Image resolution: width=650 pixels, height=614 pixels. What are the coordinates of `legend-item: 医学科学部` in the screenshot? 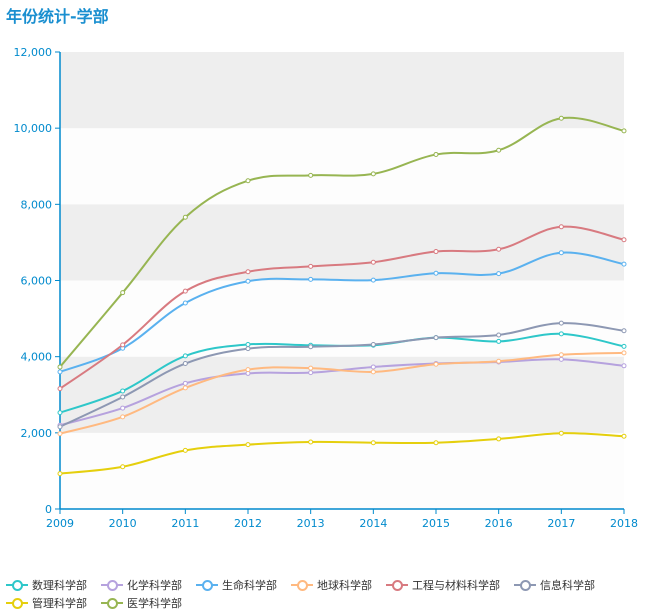 It's located at (141, 603).